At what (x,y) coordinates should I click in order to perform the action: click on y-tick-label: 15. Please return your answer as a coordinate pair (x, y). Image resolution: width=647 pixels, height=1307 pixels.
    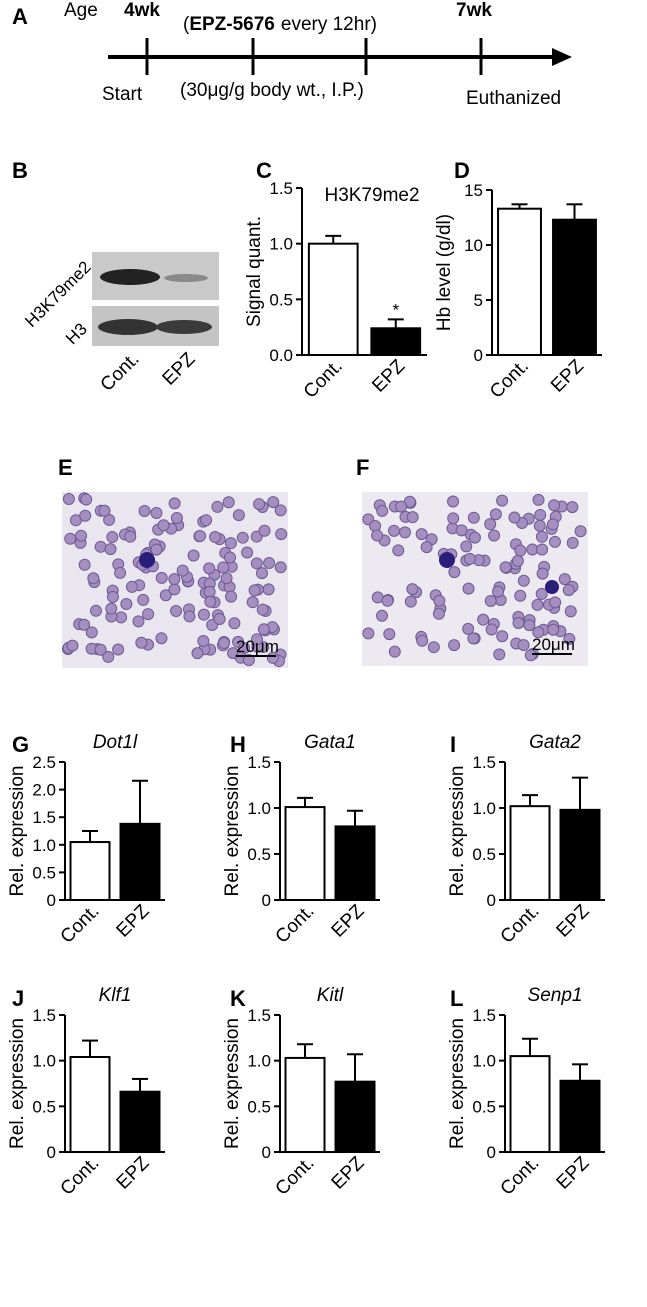
    Looking at the image, I should click on (473, 190).